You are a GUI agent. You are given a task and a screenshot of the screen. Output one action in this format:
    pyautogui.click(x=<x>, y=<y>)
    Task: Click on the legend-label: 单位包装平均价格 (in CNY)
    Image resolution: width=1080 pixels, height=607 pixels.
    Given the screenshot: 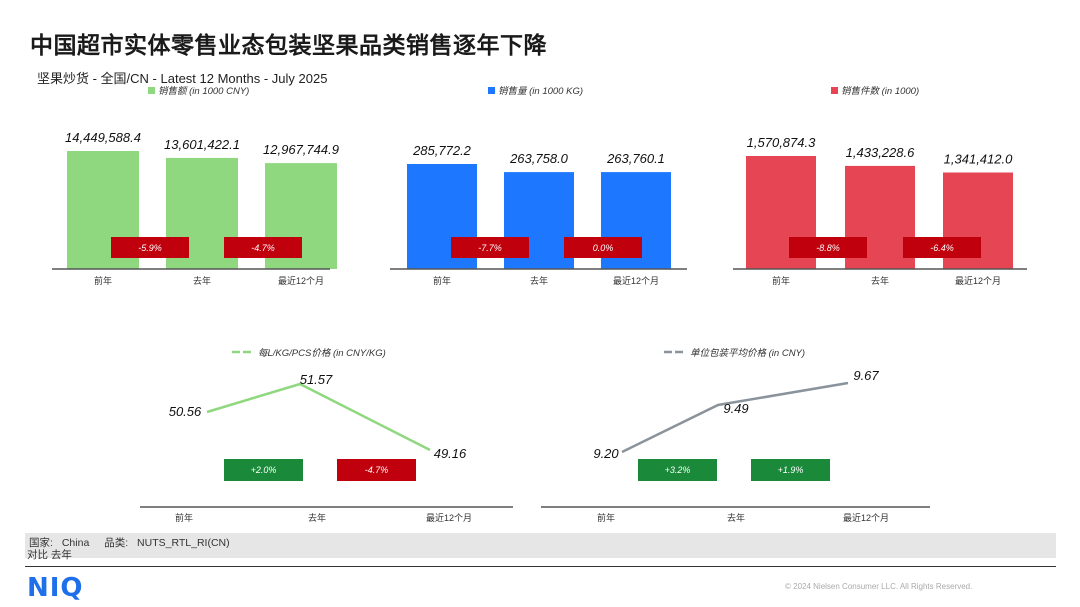 What is the action you would take?
    pyautogui.click(x=747, y=353)
    